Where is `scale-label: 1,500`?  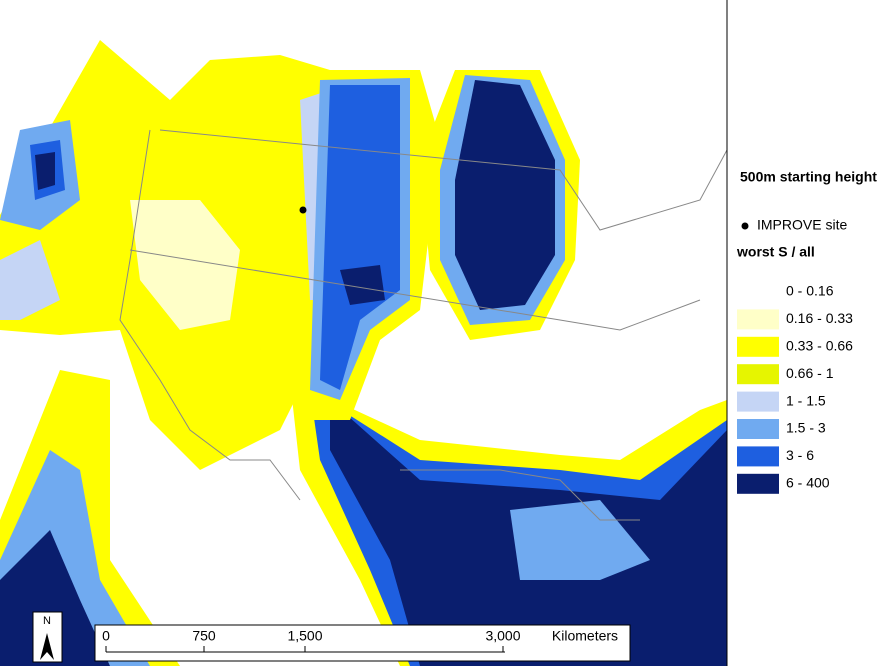
scale-label: 1,500 is located at coordinates (304, 636).